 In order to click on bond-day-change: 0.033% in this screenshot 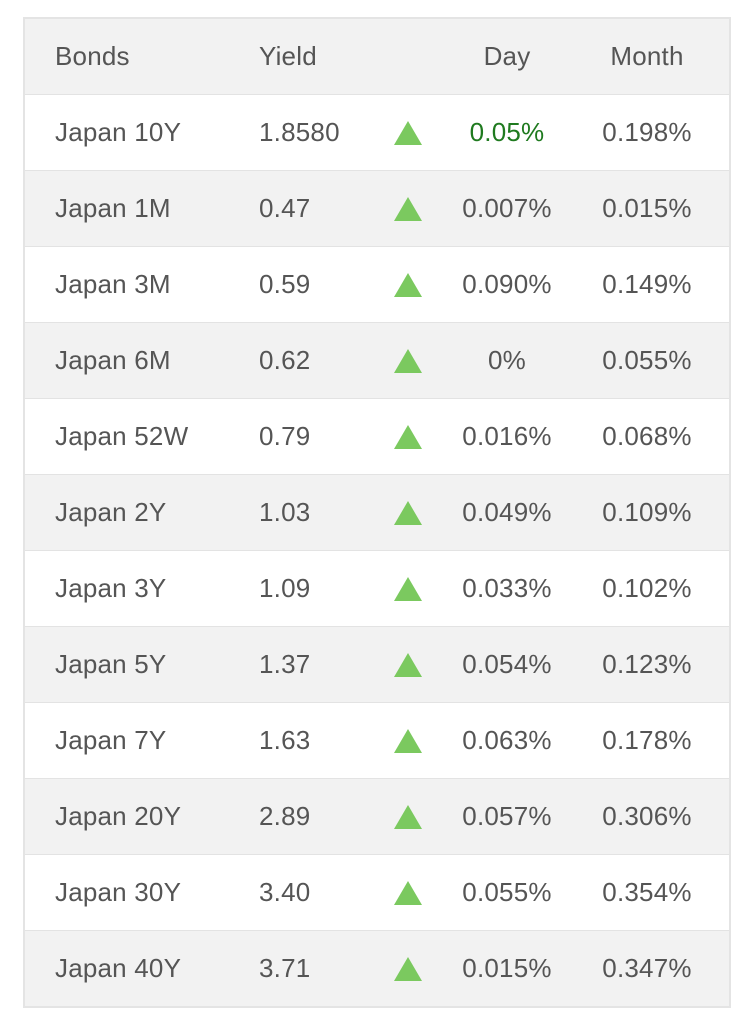, I will do `click(507, 588)`.